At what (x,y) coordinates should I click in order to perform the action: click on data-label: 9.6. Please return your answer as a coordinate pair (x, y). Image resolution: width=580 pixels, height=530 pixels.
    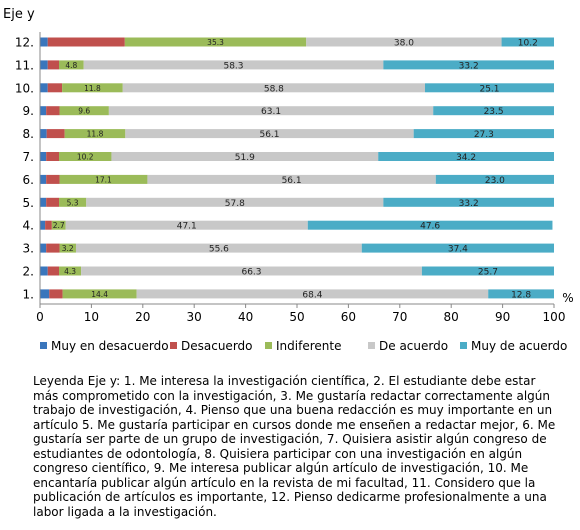
    Looking at the image, I should click on (84, 111).